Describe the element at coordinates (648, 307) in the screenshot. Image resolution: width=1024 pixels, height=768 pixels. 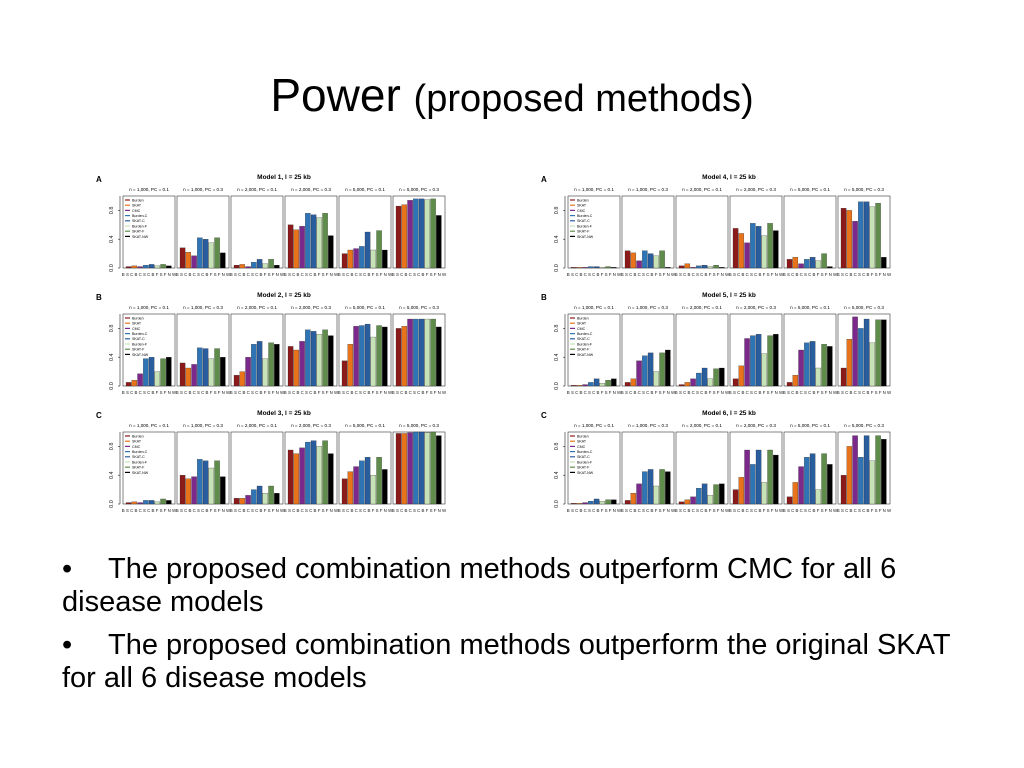
I see `group-label: n = 1,000, PC = 0.3` at that location.